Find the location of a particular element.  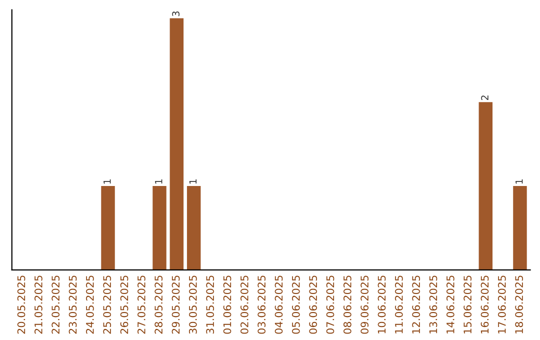

x-tick-label: 16.06.2025 is located at coordinates (484, 305).